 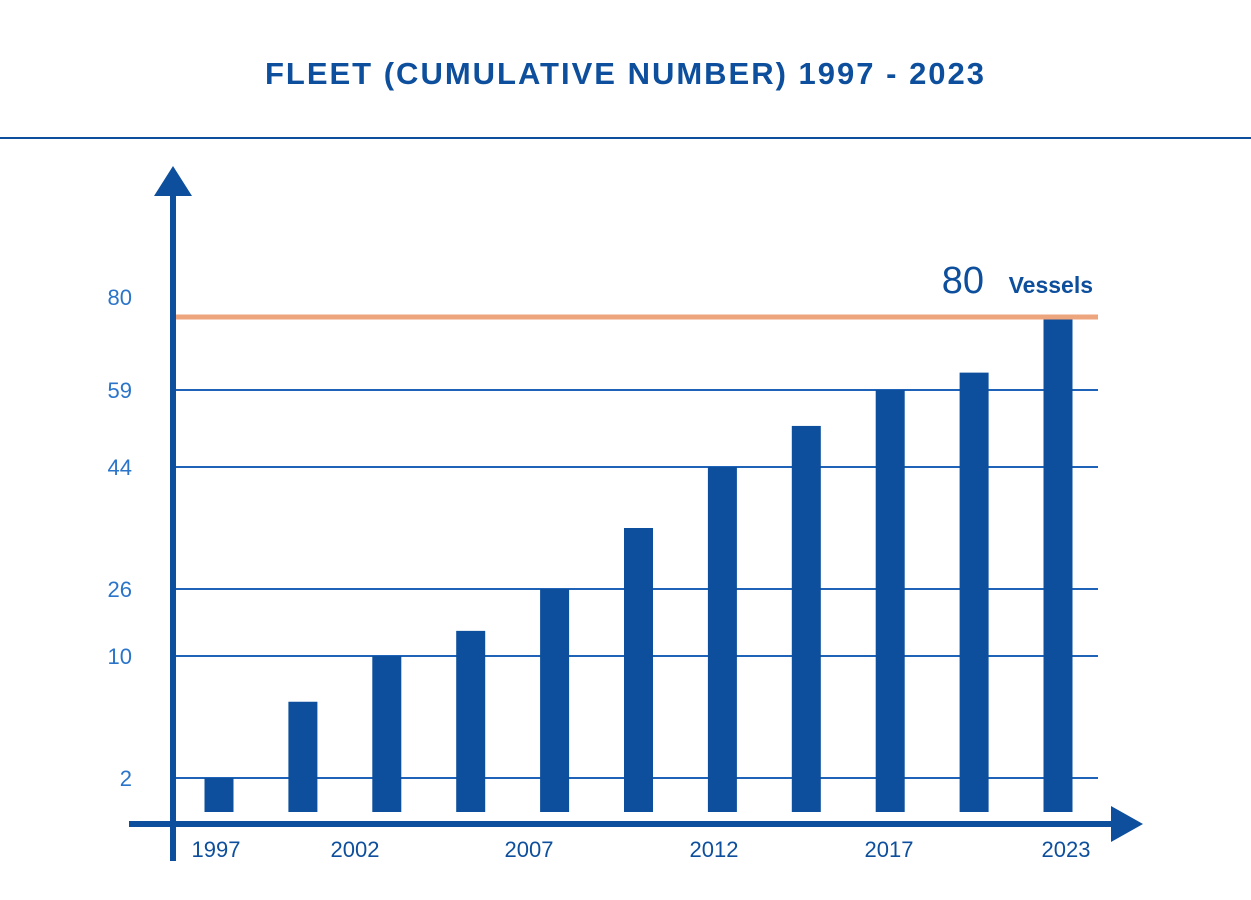 What do you see at coordinates (126, 778) in the screenshot?
I see `y-tick-label: 2` at bounding box center [126, 778].